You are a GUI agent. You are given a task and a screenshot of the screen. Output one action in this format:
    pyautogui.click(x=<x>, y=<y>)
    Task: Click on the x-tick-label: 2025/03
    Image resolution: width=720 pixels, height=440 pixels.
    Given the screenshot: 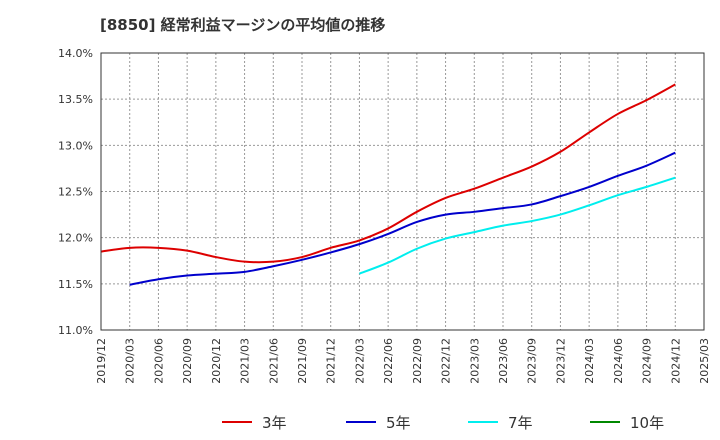 What is the action you would take?
    pyautogui.click(x=704, y=361)
    